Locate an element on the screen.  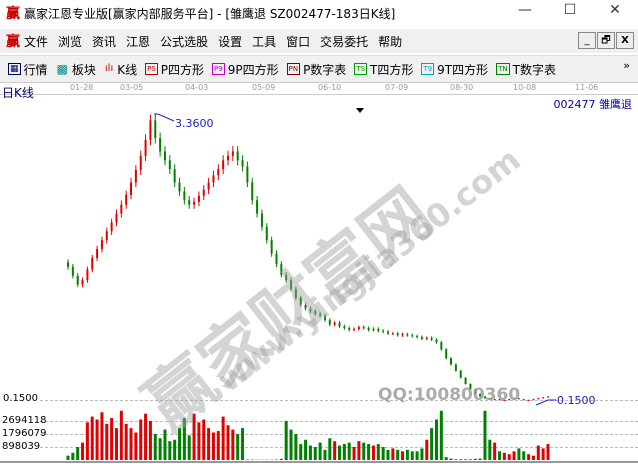
stock-label: 002477 雏鹰退 is located at coordinates (593, 104).